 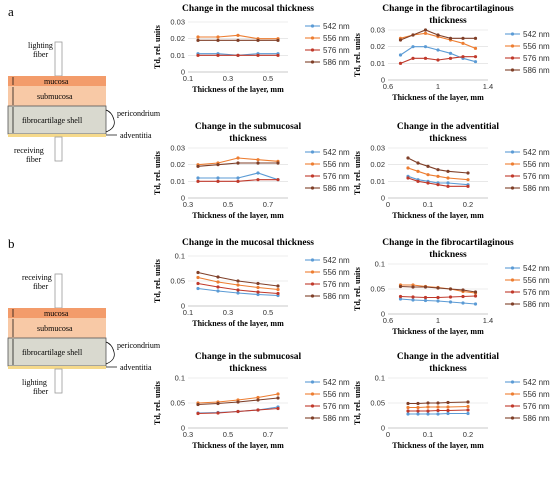 I want to click on y-tick-label: 0.02, so click(x=377, y=164).